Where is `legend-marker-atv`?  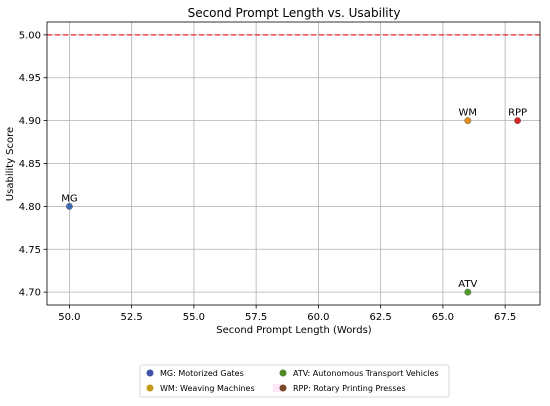
legend-marker-atv is located at coordinates (283, 373).